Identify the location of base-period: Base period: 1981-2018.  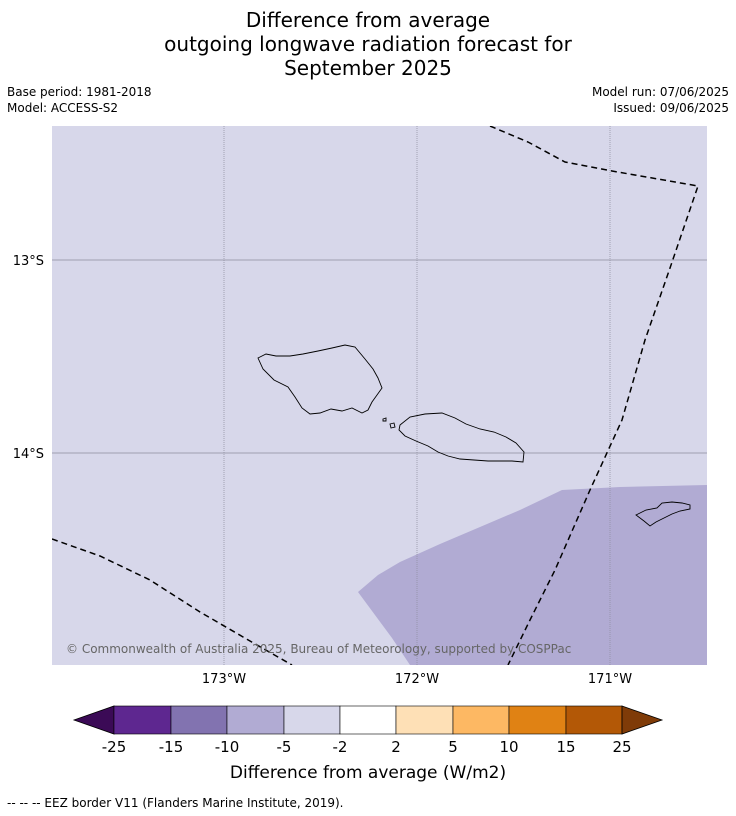
(79, 92).